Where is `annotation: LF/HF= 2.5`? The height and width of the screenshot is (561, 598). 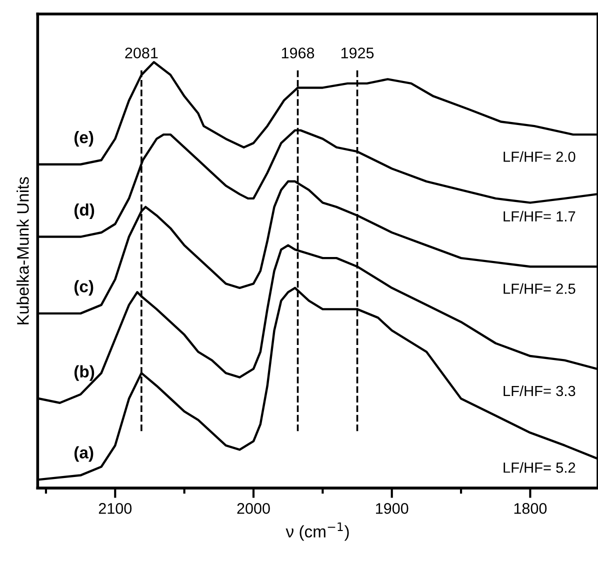 annotation: LF/HF= 2.5 is located at coordinates (540, 288).